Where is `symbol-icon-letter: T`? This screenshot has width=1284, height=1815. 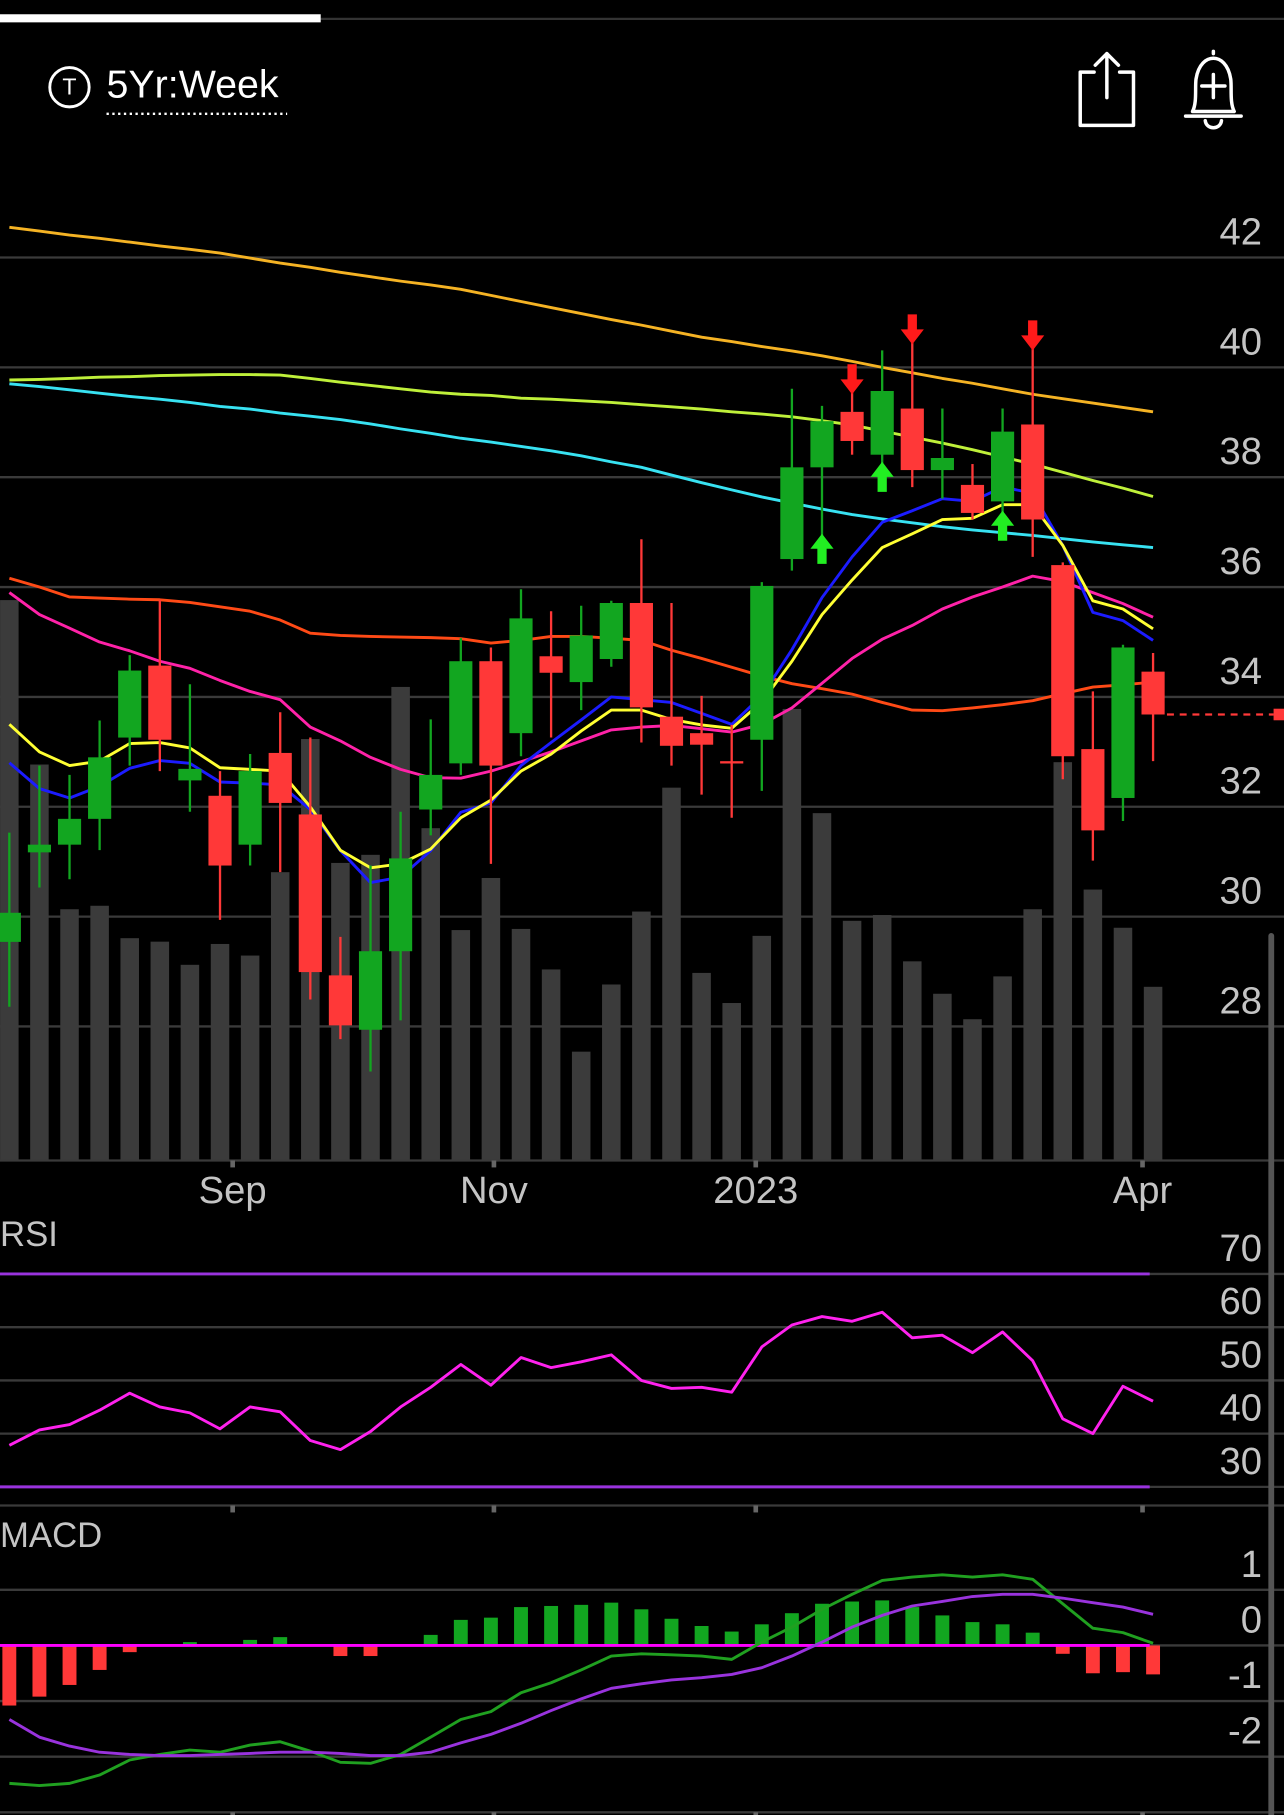 symbol-icon-letter: T is located at coordinates (69, 86).